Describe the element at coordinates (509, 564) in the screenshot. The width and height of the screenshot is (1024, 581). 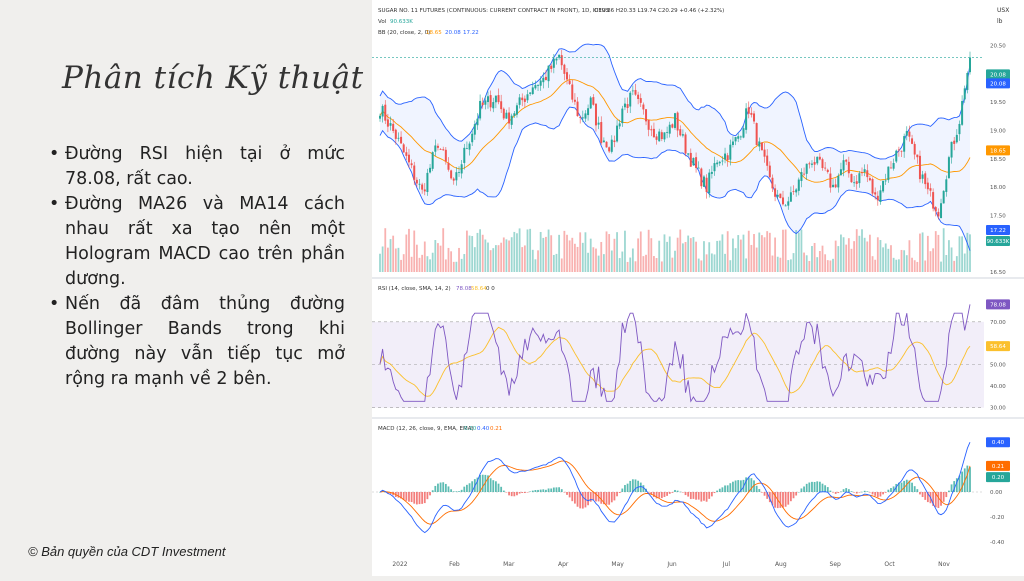
I see `time-tick: Mar` at that location.